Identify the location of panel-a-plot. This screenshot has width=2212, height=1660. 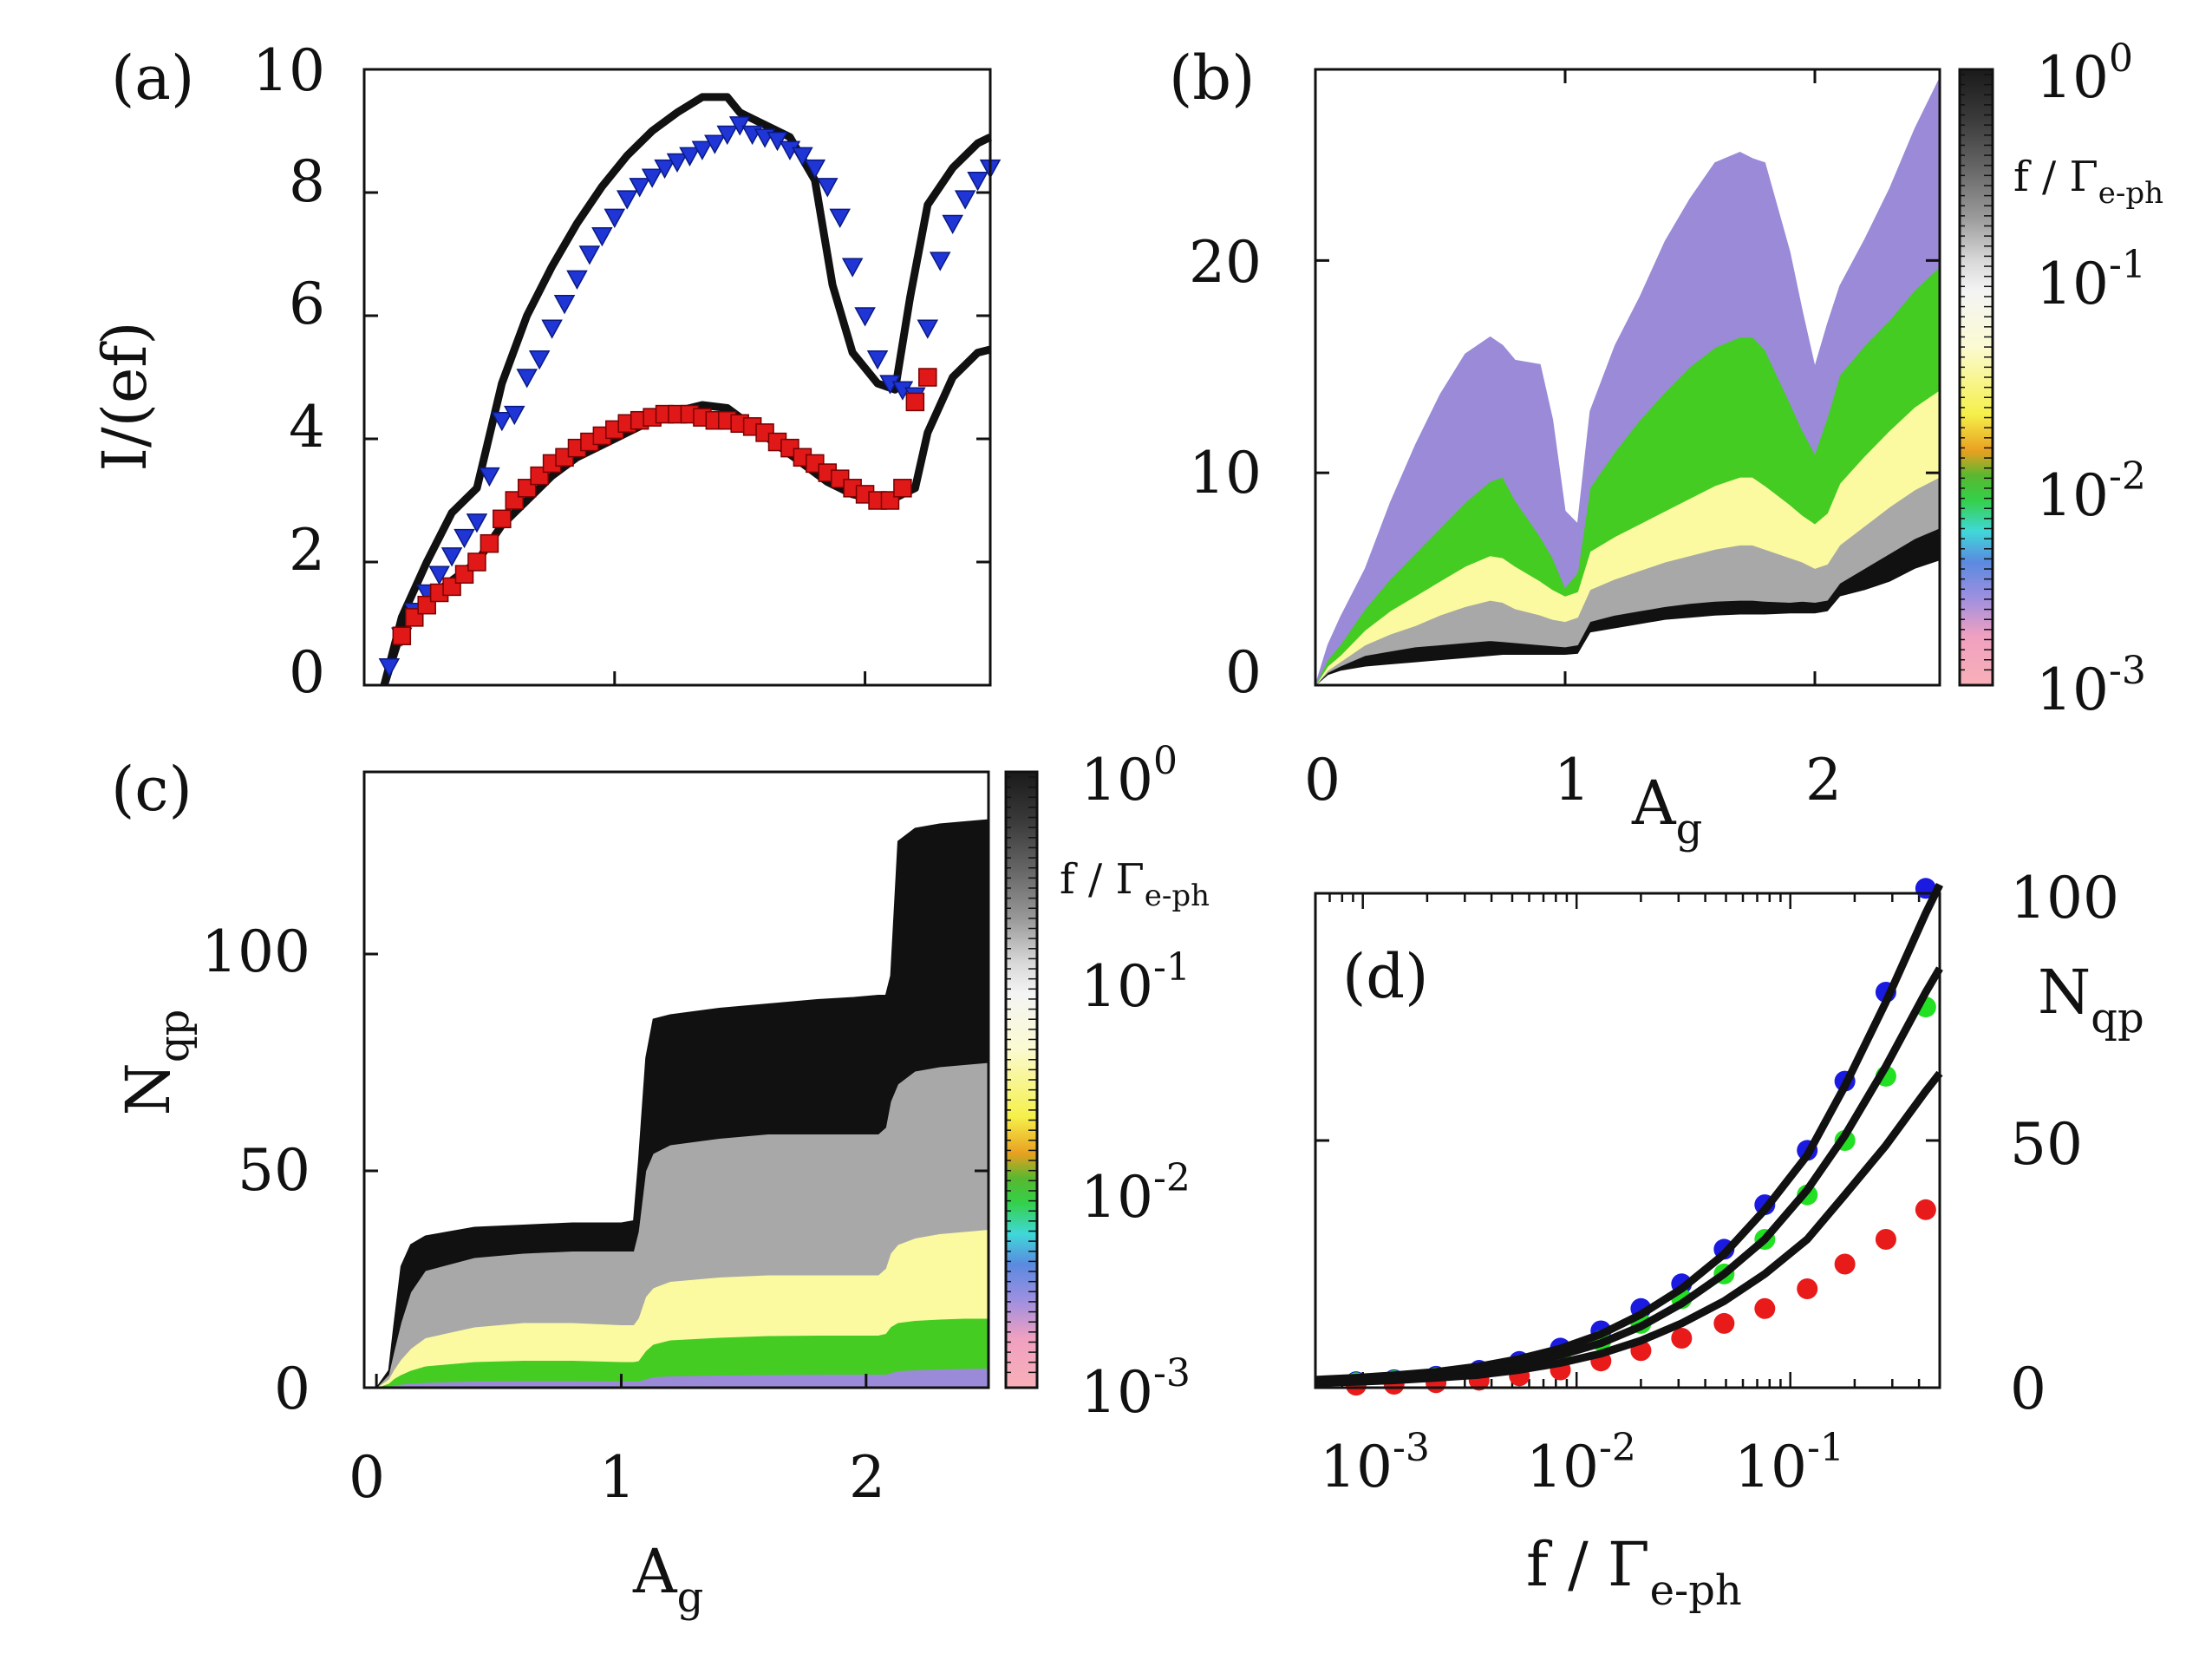
(682, 377).